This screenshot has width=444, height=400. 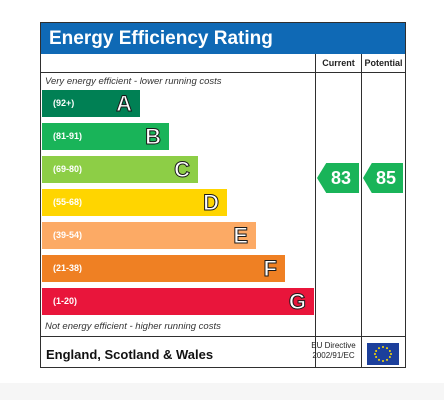 What do you see at coordinates (383, 354) in the screenshot?
I see `eu-flag-icon` at bounding box center [383, 354].